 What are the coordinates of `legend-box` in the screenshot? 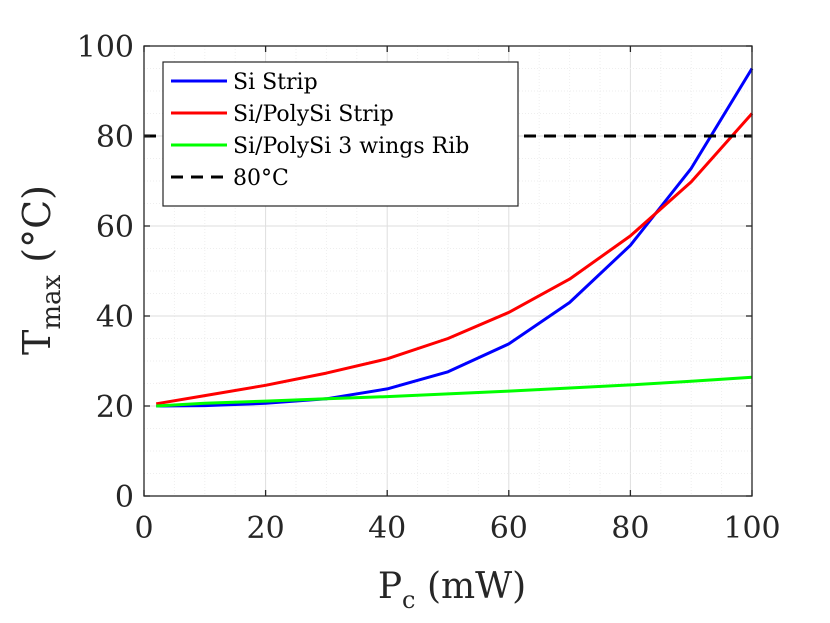 It's located at (340, 134).